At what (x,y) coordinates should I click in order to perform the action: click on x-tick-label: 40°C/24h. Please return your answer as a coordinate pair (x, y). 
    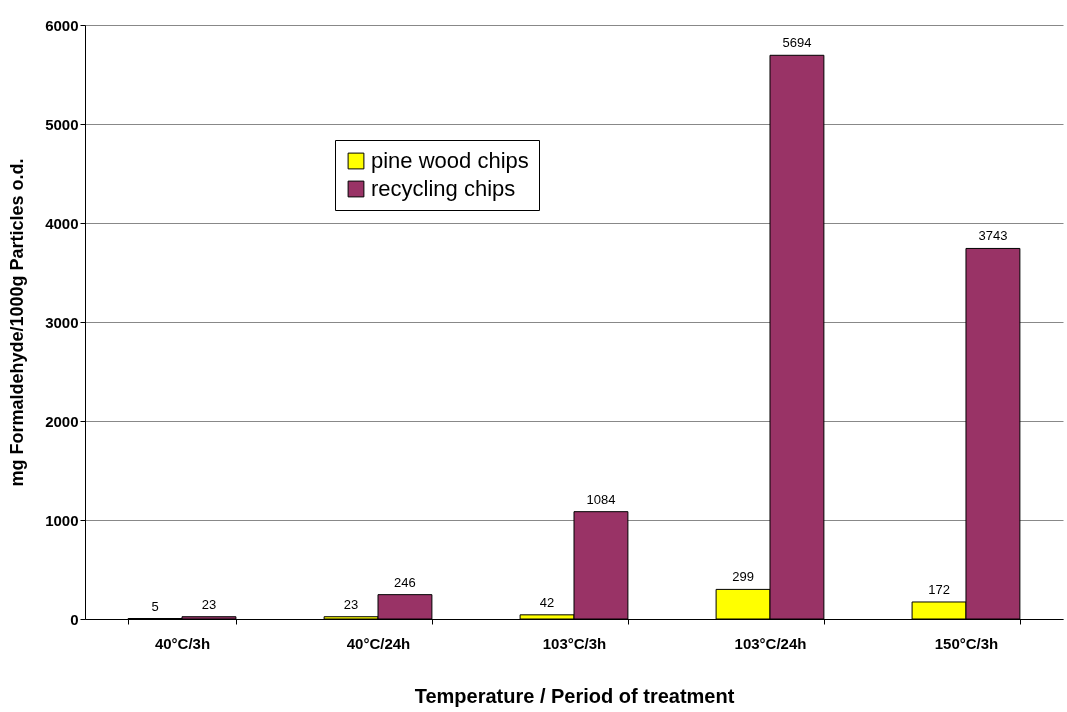
    Looking at the image, I should click on (378, 643).